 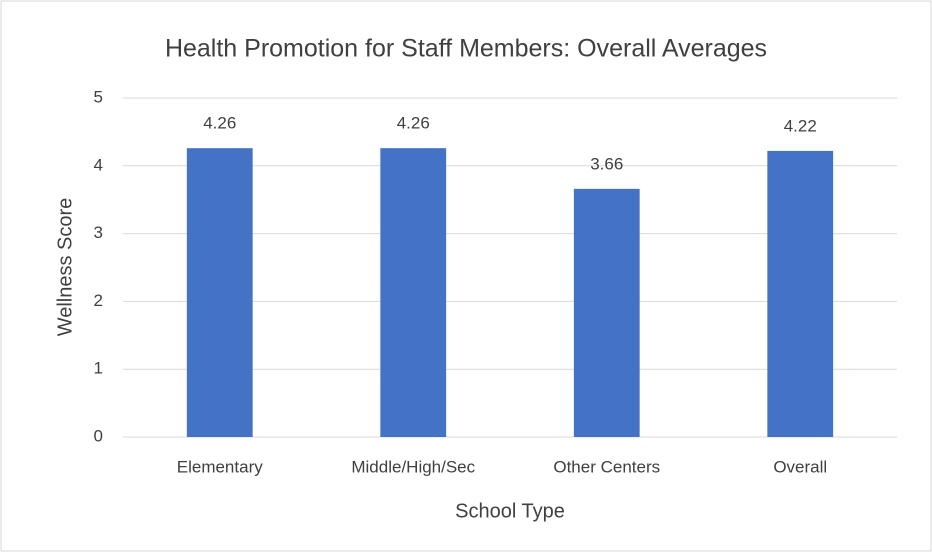 What do you see at coordinates (98, 368) in the screenshot?
I see `y-tick-label: 1` at bounding box center [98, 368].